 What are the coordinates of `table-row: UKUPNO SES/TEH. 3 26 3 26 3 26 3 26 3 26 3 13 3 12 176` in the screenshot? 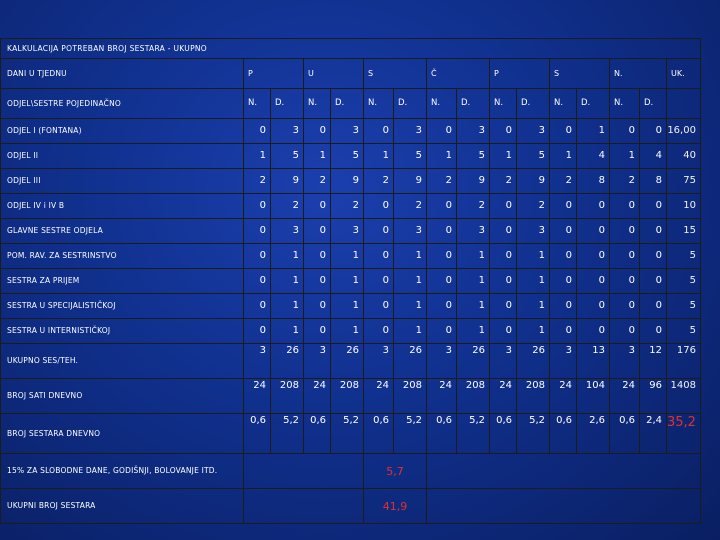 It's located at (350, 361).